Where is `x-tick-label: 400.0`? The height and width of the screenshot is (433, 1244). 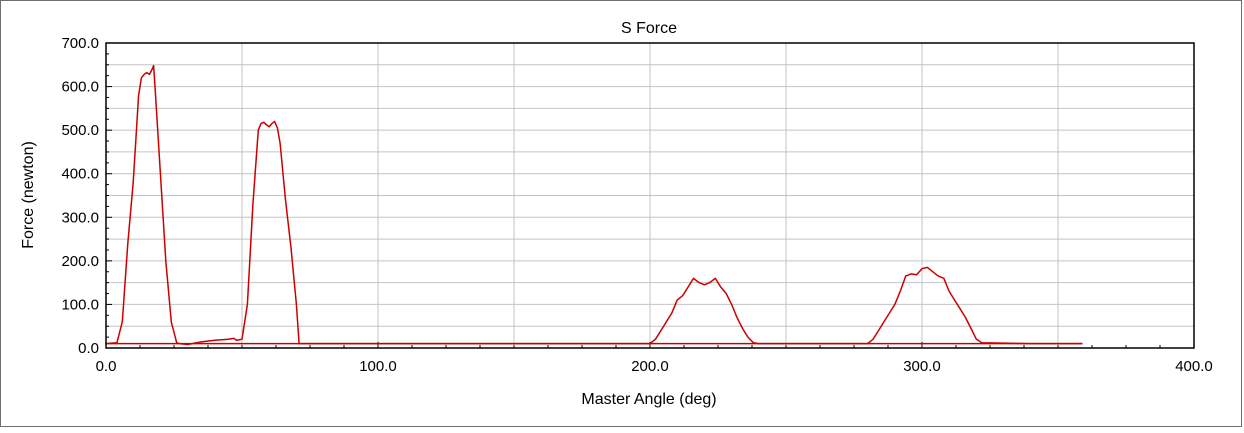
x-tick-label: 400.0 is located at coordinates (1194, 366).